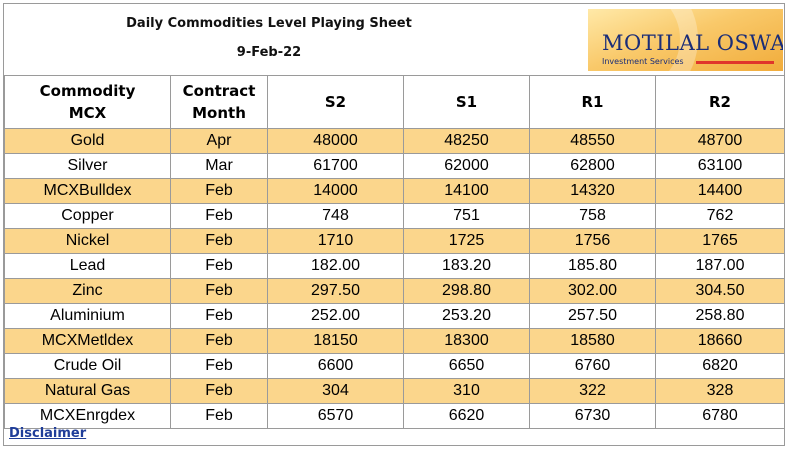 The width and height of the screenshot is (790, 452). I want to click on table-header-row: Commodity MCX Contract Month S2 S1 R1 R2, so click(394, 102).